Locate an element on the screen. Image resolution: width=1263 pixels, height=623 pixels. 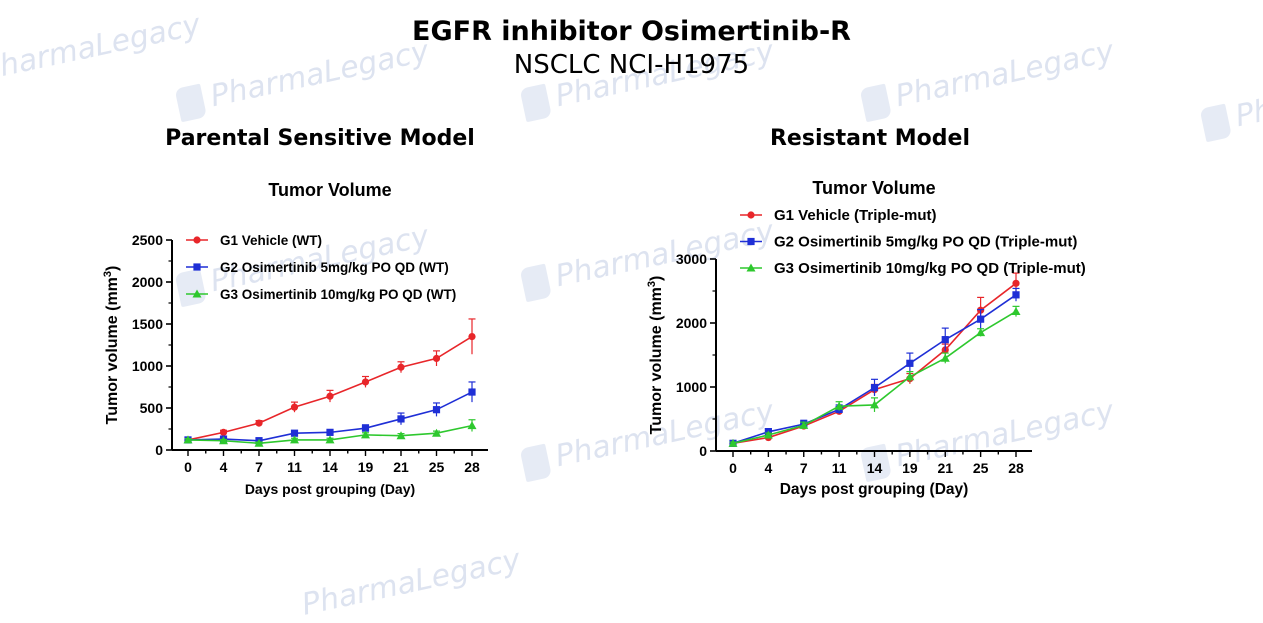
chart-right-x-label: Days post grouping (Day) is located at coordinates (874, 489).